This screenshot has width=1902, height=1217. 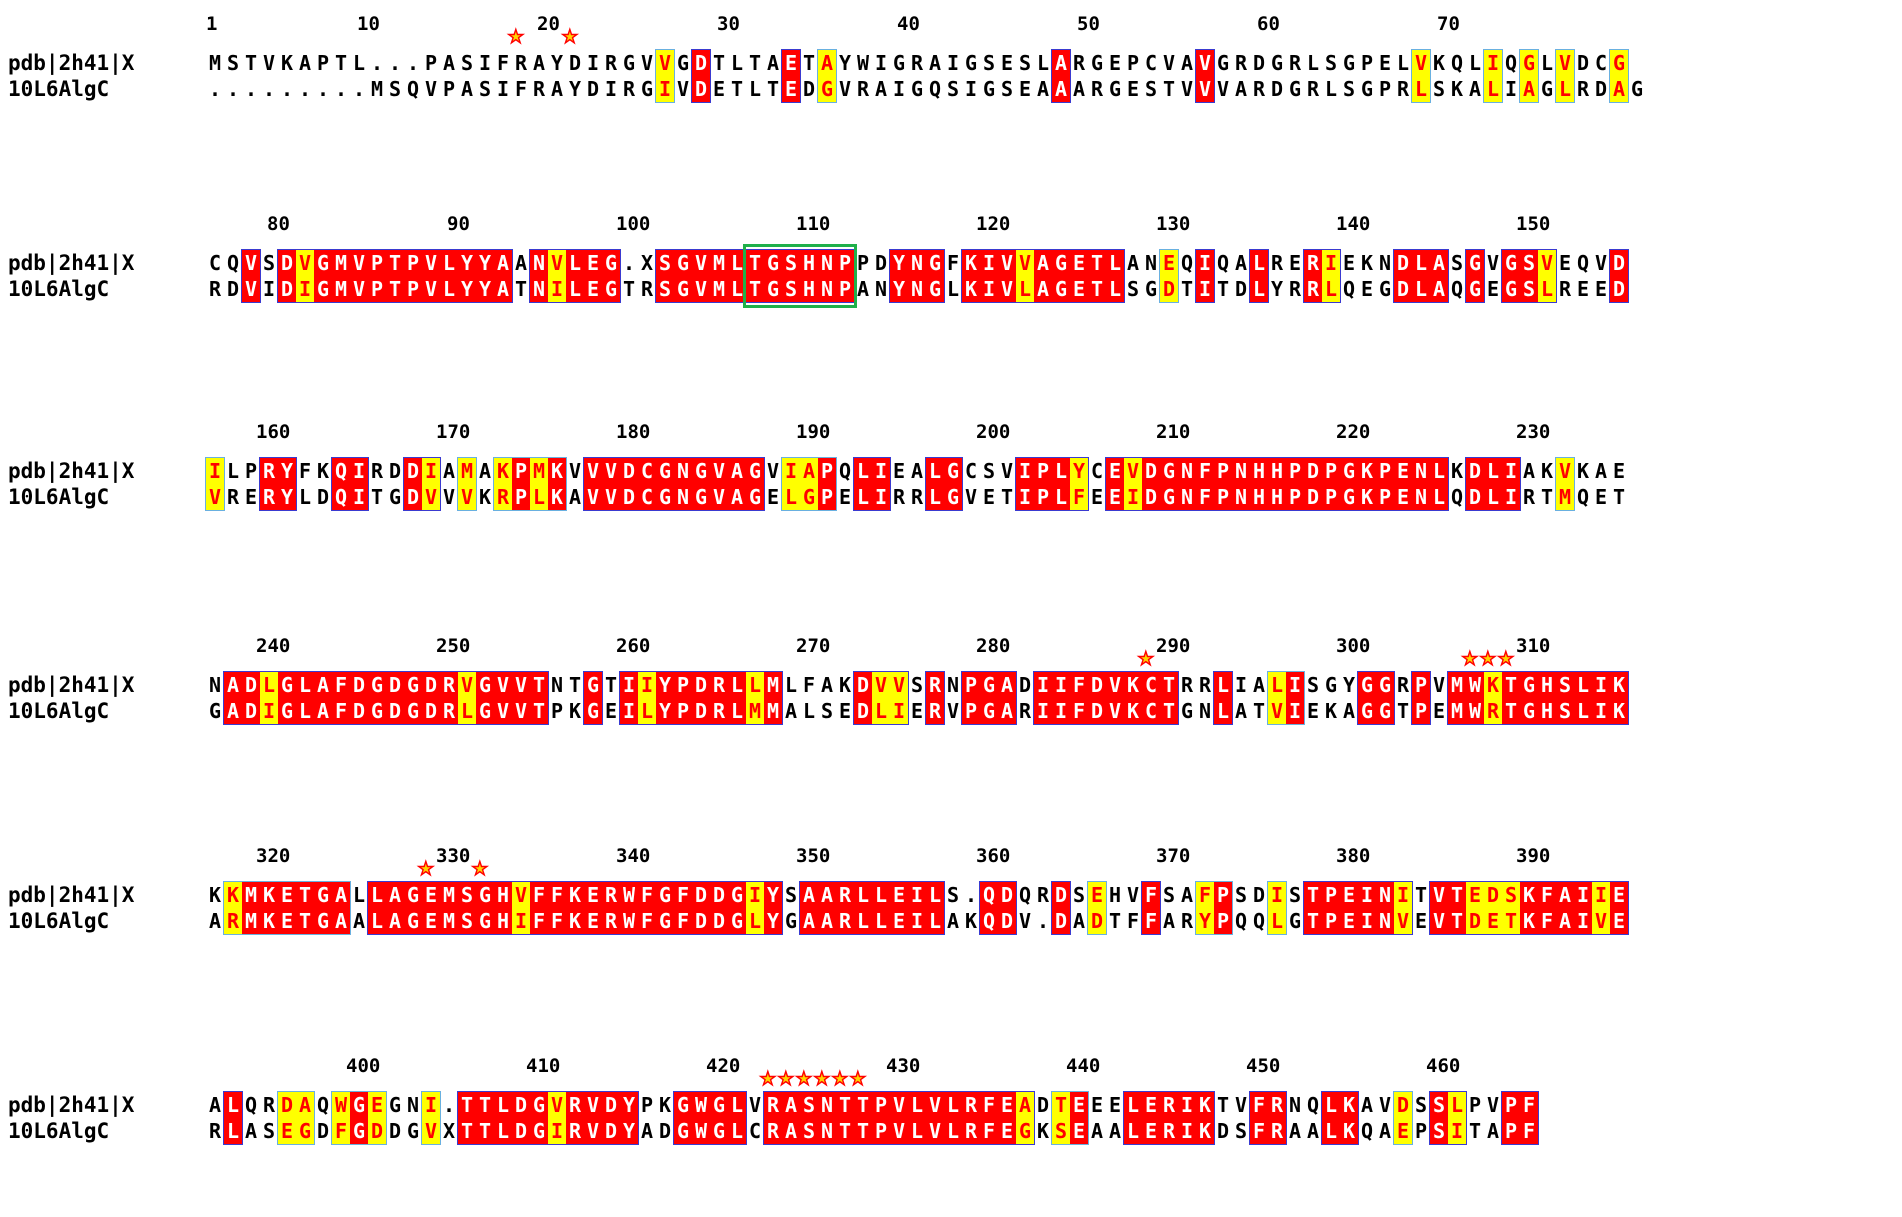 I want to click on ruler-tick-label: 320, so click(x=273, y=856).